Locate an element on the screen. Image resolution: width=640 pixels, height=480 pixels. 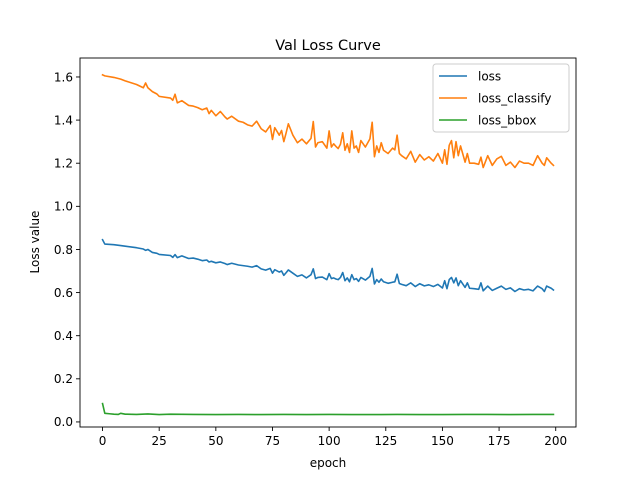
chart-title: Val Loss Curve is located at coordinates (328, 46).